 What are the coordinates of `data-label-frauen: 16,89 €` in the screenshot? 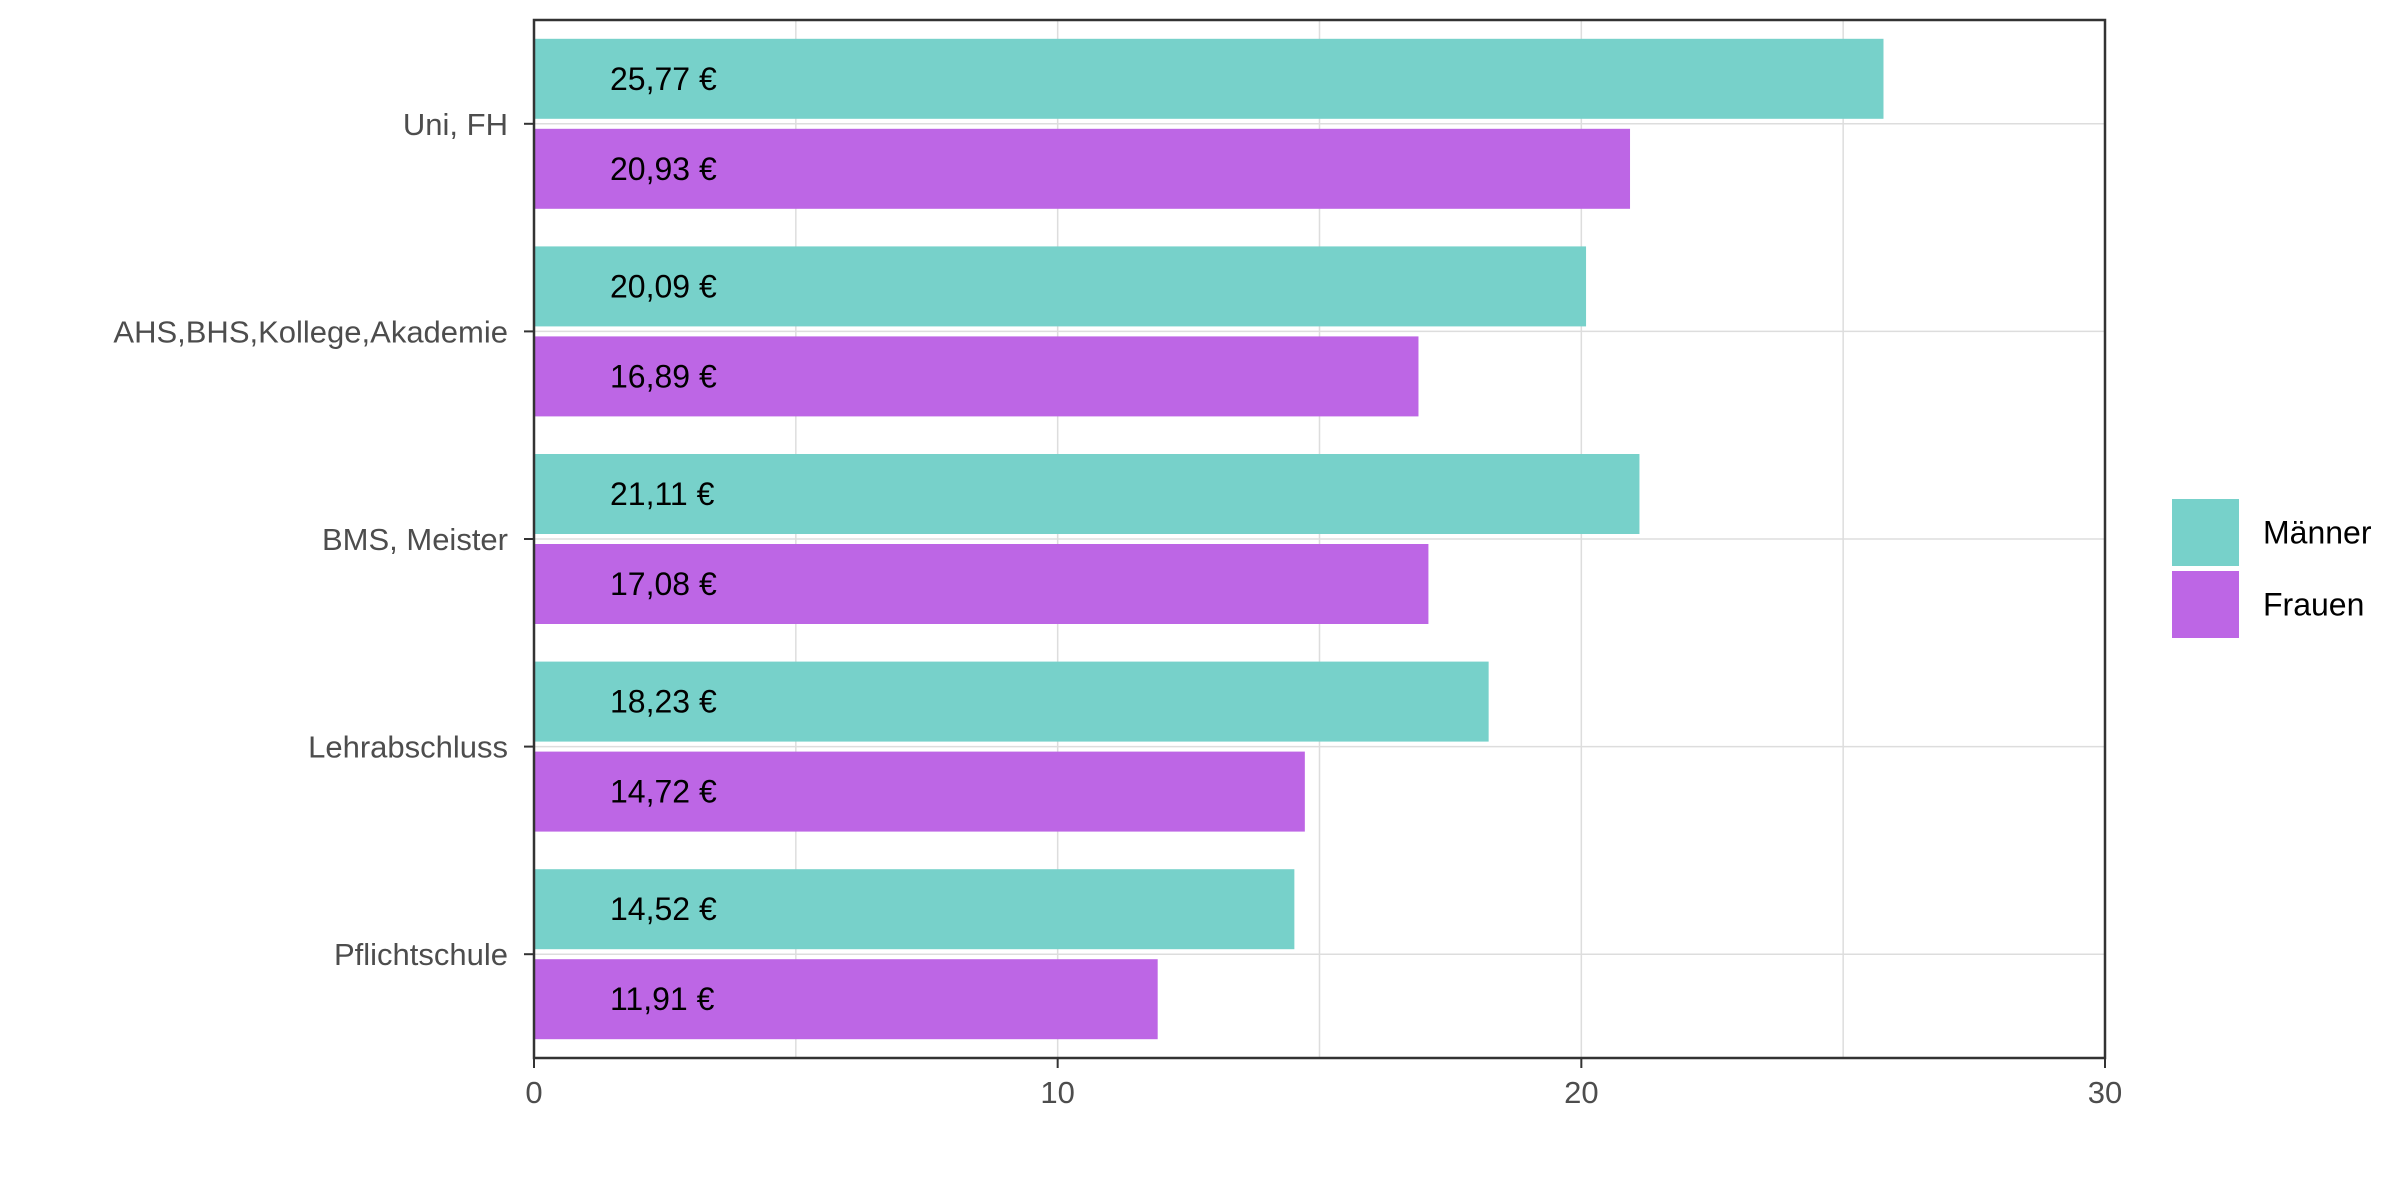 It's located at (663, 376).